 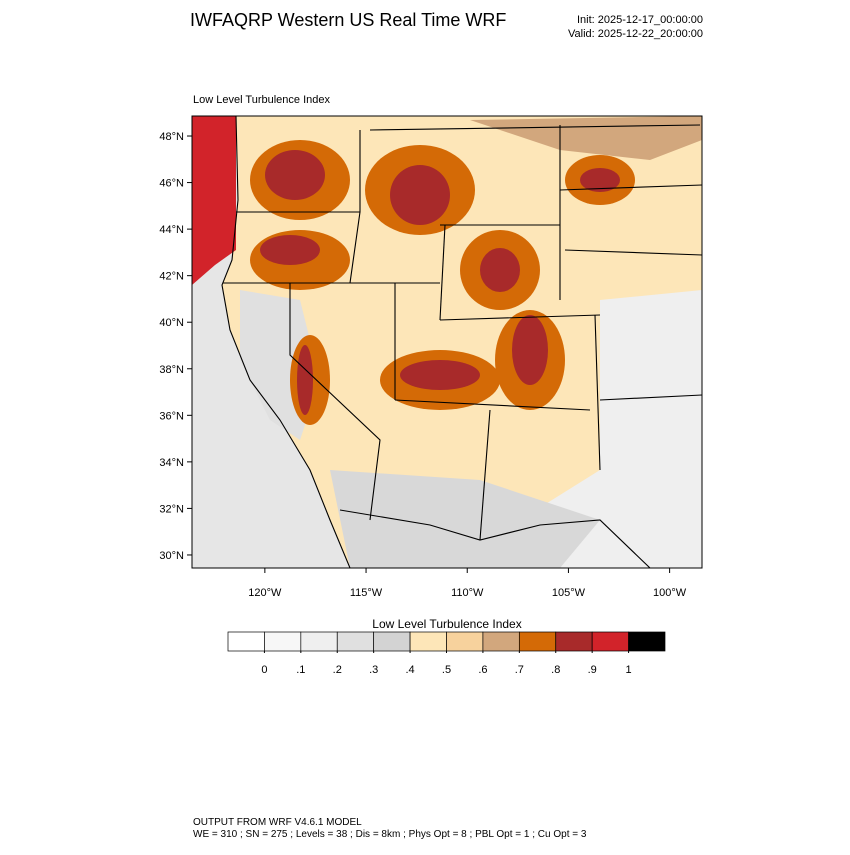 I want to click on colorbar-tick-label: .9, so click(x=592, y=670).